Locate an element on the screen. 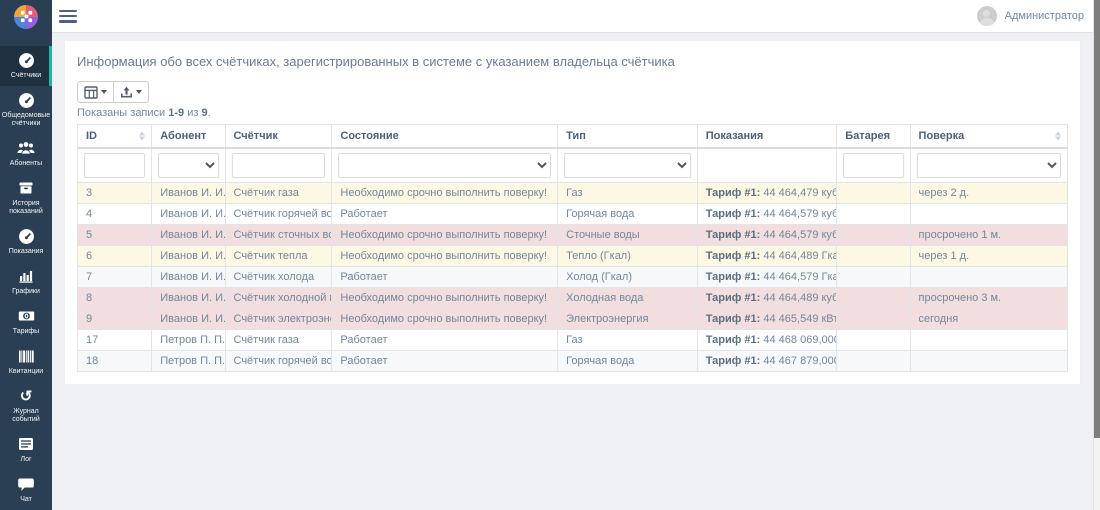  sidebar-item-label: Графики is located at coordinates (26, 291).